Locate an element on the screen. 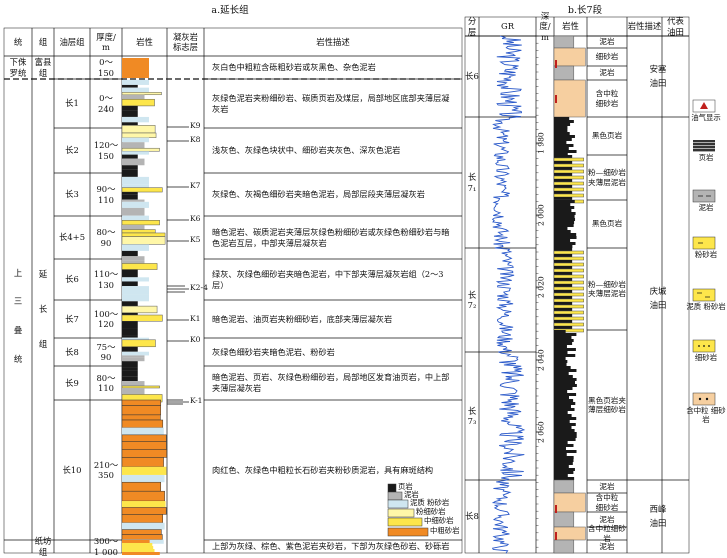 This screenshot has height=558, width=727. depth-label: 2 000 is located at coordinates (541, 215).